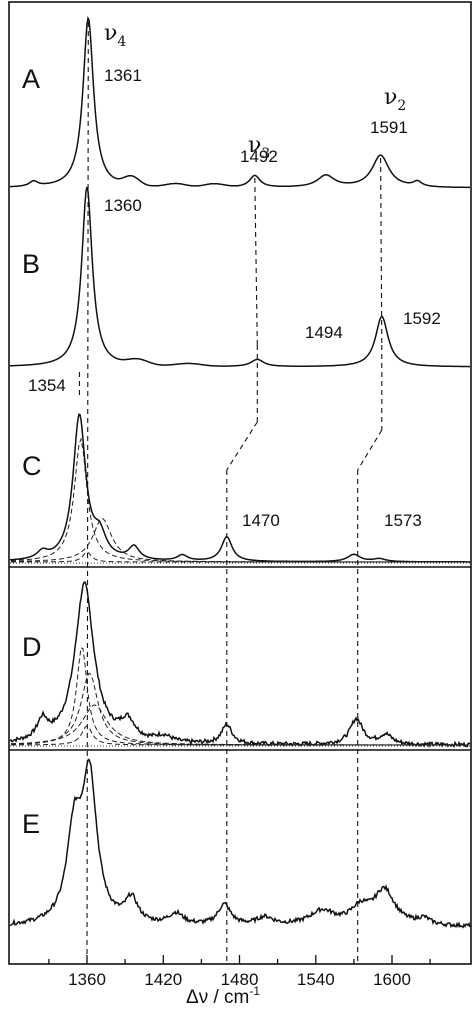 The width and height of the screenshot is (474, 1013). What do you see at coordinates (316, 979) in the screenshot?
I see `x-tick-label-1540: 1540` at bounding box center [316, 979].